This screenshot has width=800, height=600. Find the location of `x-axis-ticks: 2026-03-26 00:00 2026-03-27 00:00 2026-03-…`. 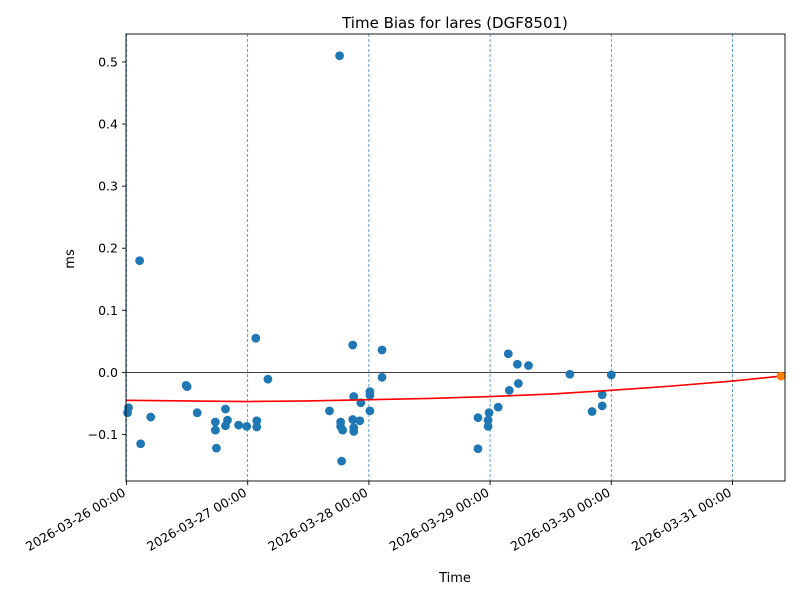

x-axis-ticks: 2026-03-26 00:00 2026-03-27 00:00 2026-03-… is located at coordinates (378, 517).